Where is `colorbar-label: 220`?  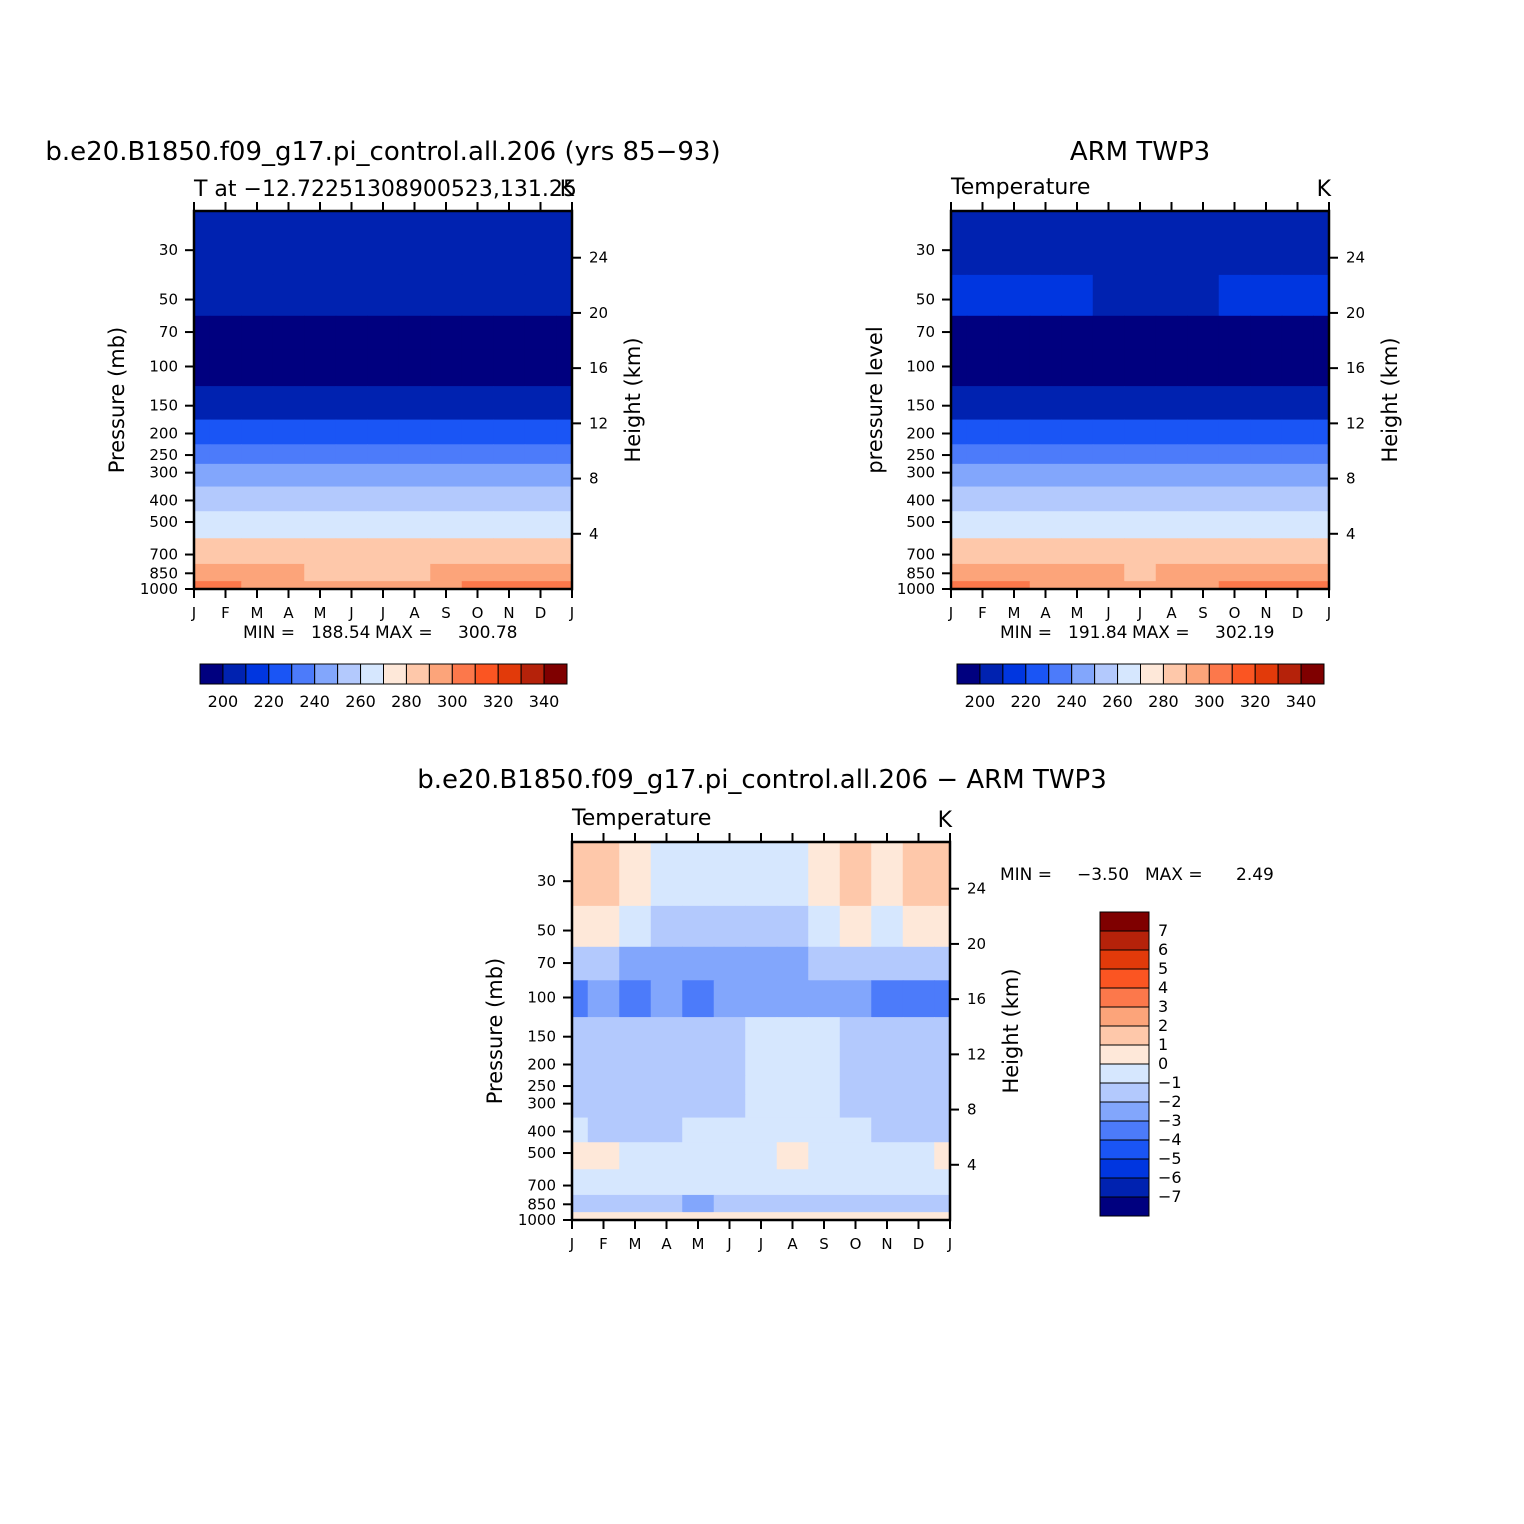
colorbar-label: 220 is located at coordinates (269, 701).